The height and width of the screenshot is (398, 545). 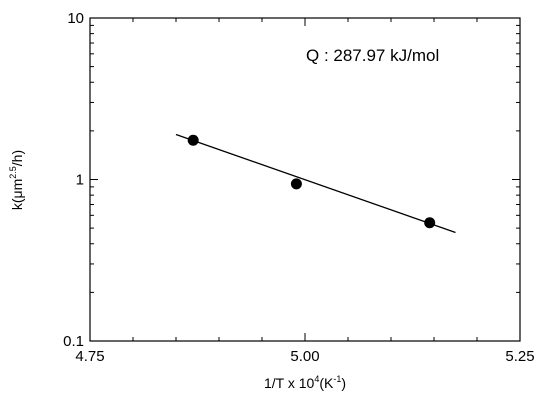 I want to click on x-tick-label: 5.25, so click(x=519, y=356).